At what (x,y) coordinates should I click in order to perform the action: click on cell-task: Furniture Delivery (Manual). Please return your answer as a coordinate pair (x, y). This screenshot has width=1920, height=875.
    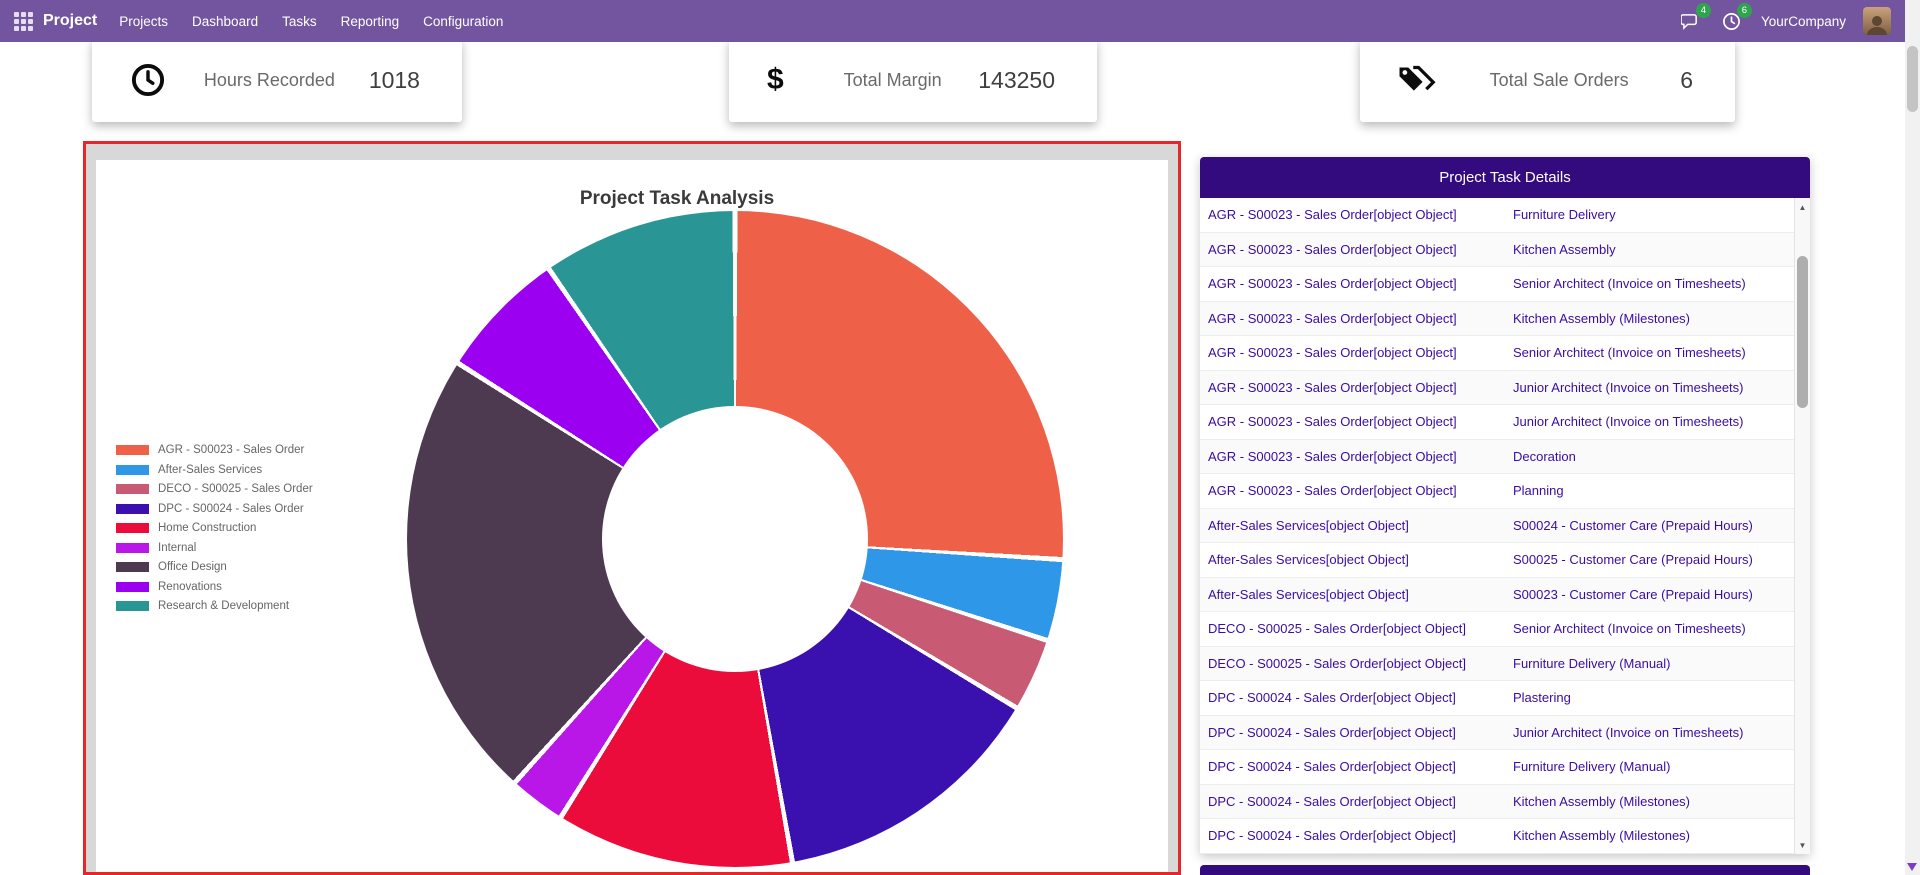
    Looking at the image, I should click on (1592, 663).